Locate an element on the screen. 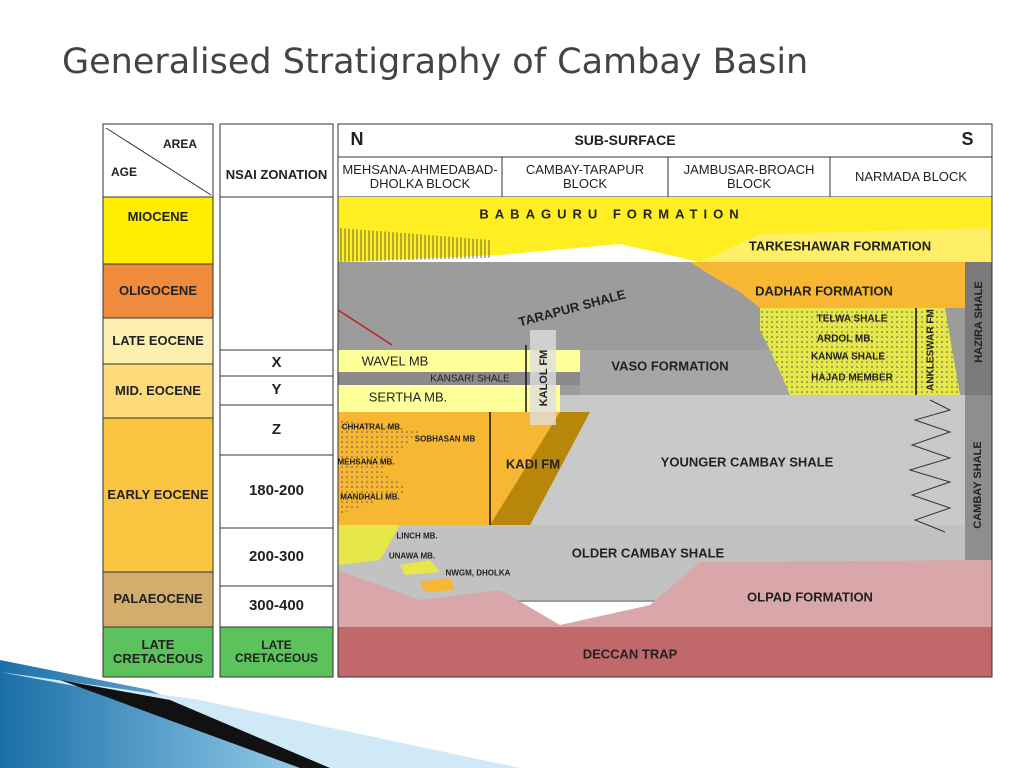  age-cell: MIOCENE is located at coordinates (158, 216).